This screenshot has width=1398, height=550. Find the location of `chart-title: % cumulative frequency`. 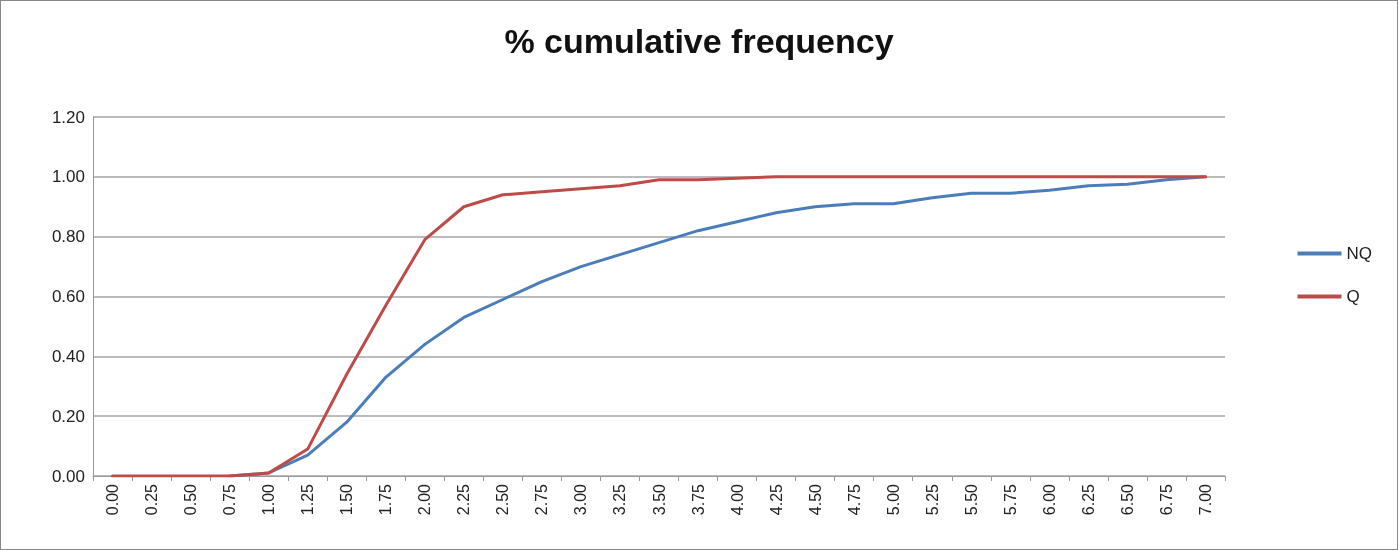

chart-title: % cumulative frequency is located at coordinates (699, 41).